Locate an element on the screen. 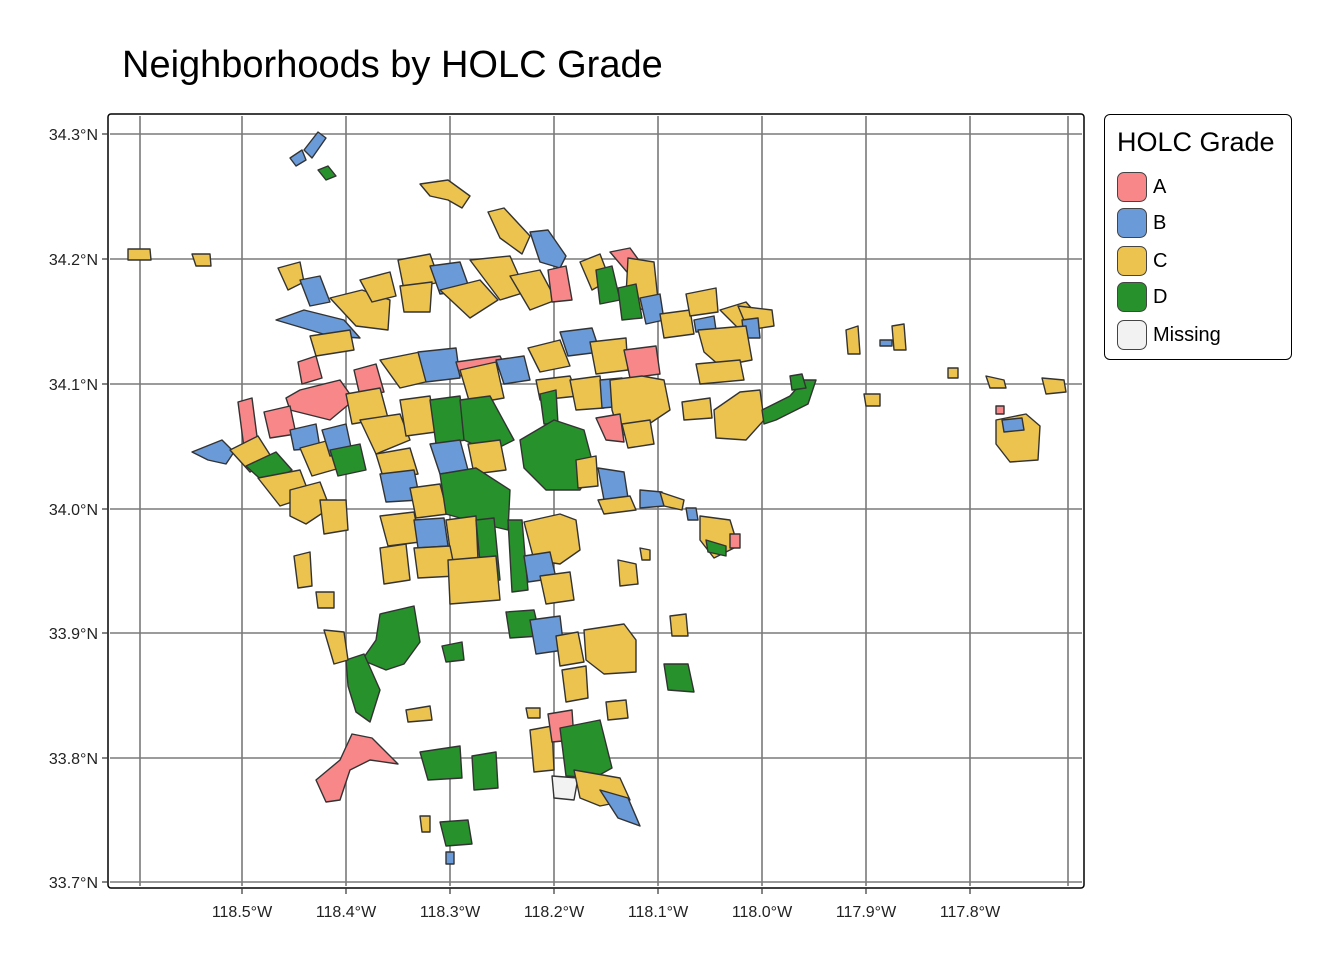  legend-item-b: B is located at coordinates (1141, 223).